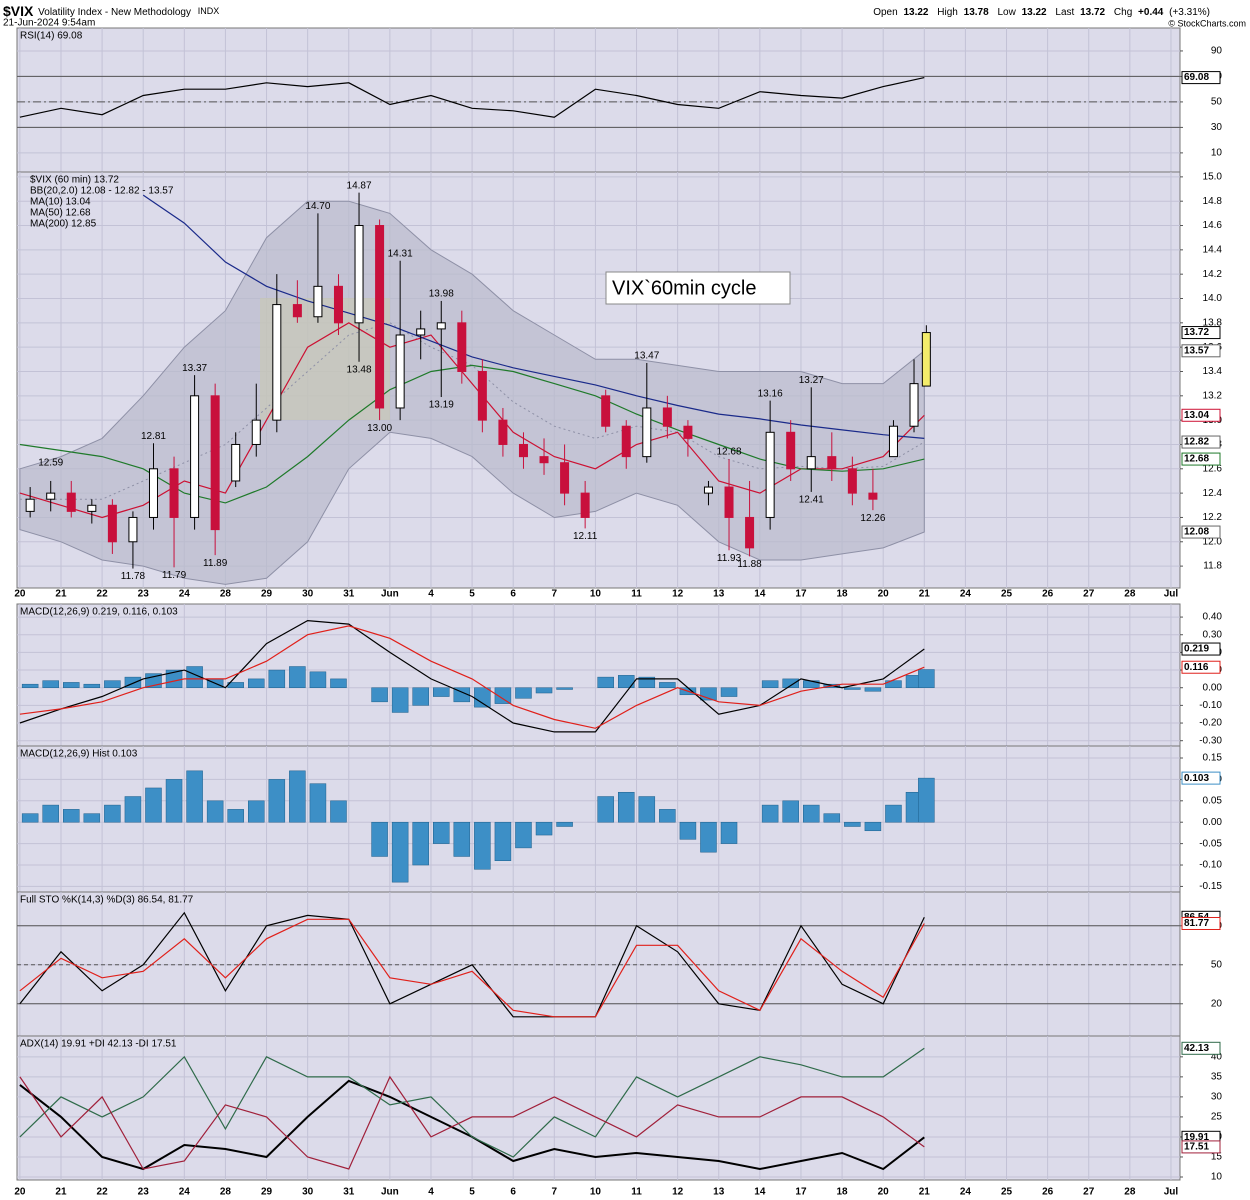 The height and width of the screenshot is (1200, 1250). I want to click on value-tag: 0.103, so click(1196, 778).